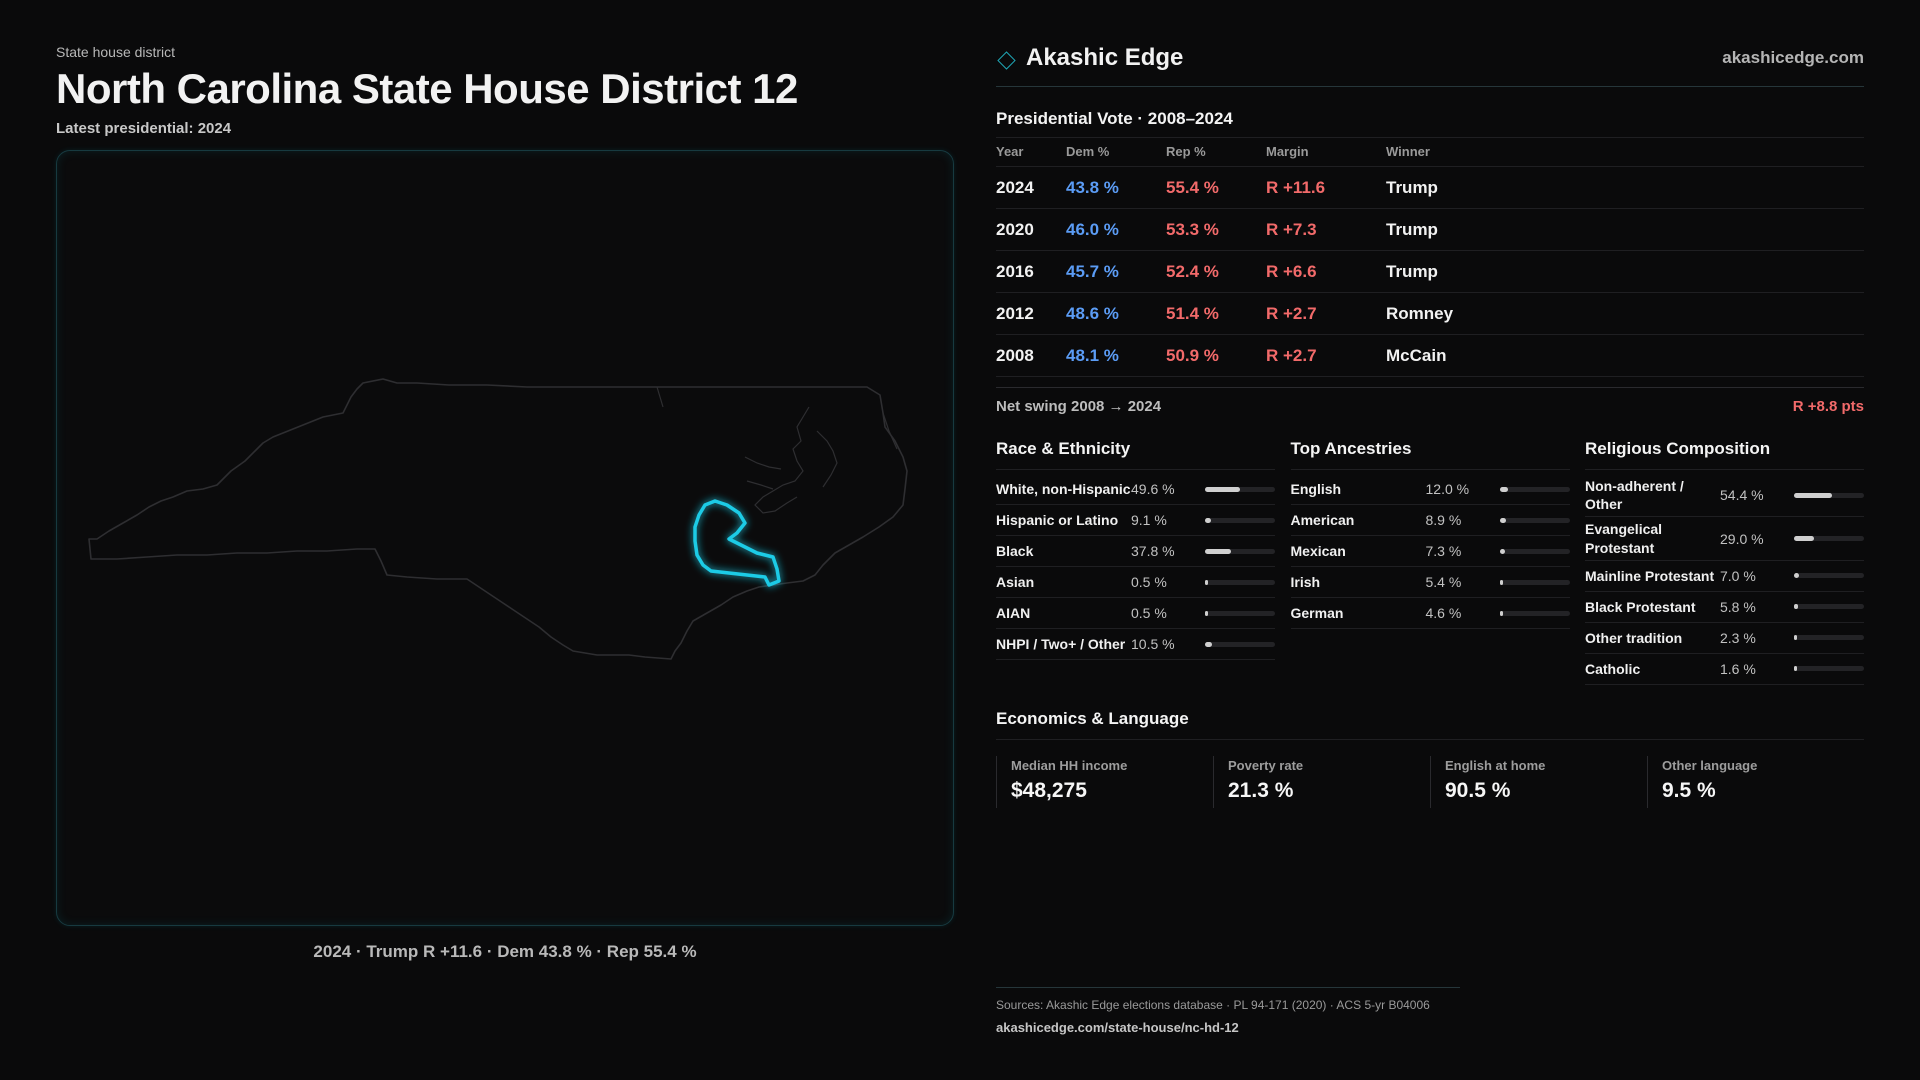  Describe the element at coordinates (1149, 613) in the screenshot. I see `stat-pct: 0.5 %` at that location.